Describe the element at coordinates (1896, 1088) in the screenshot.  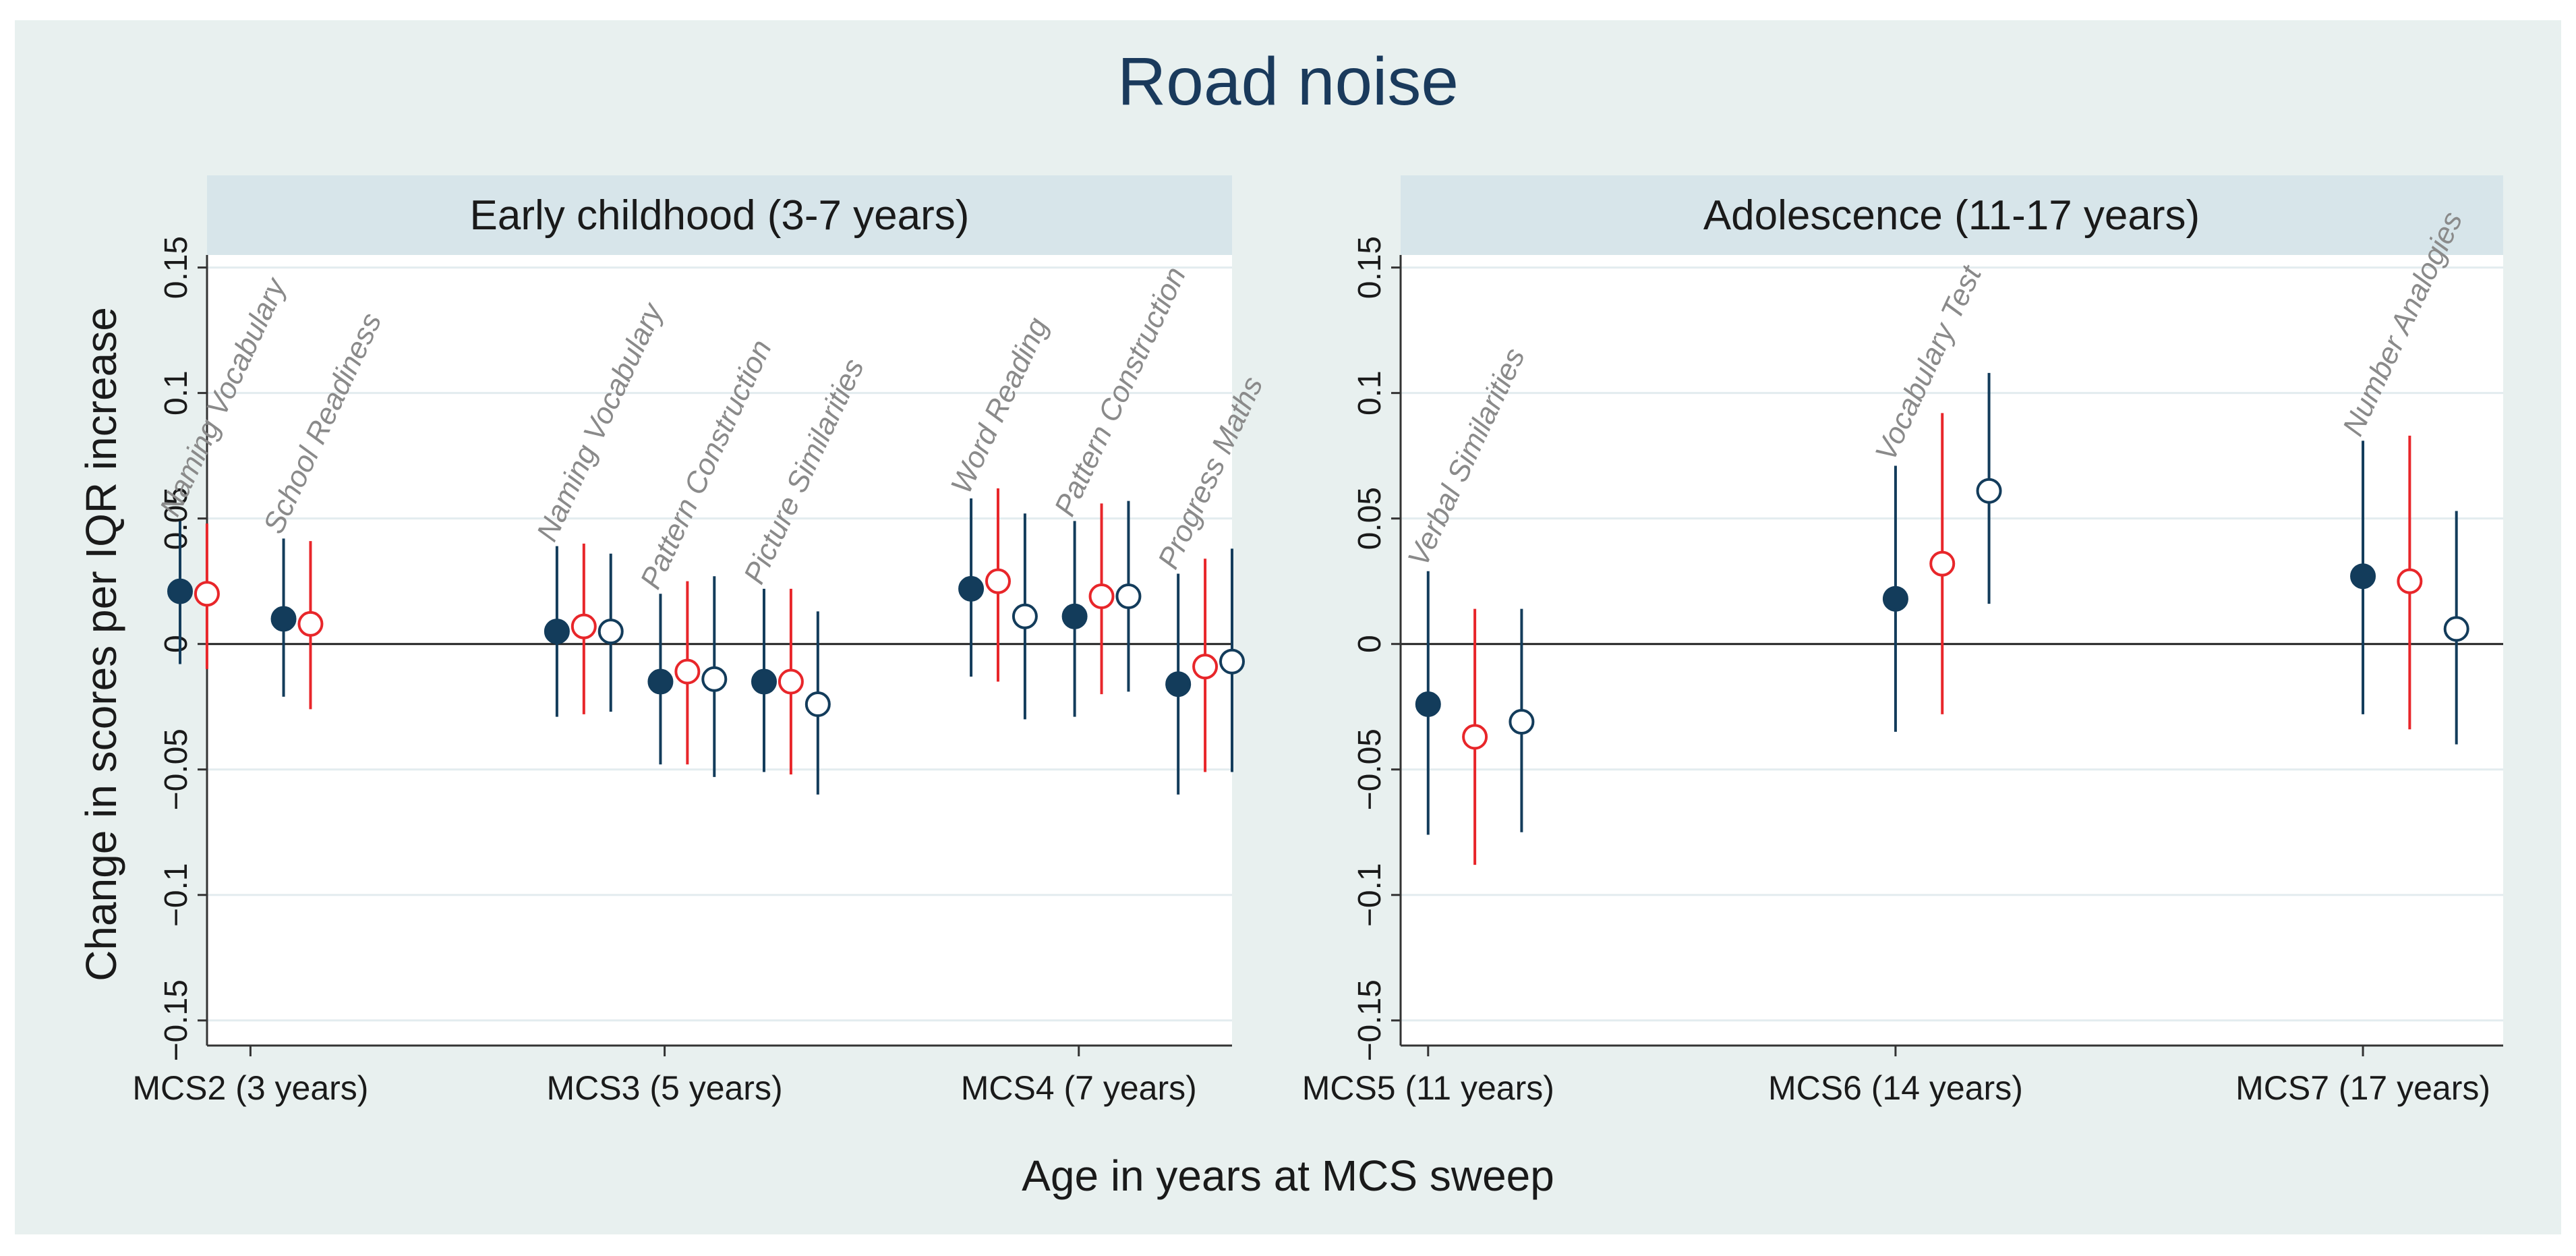
I see `x-tick-label: MCS6 (14 years)` at that location.